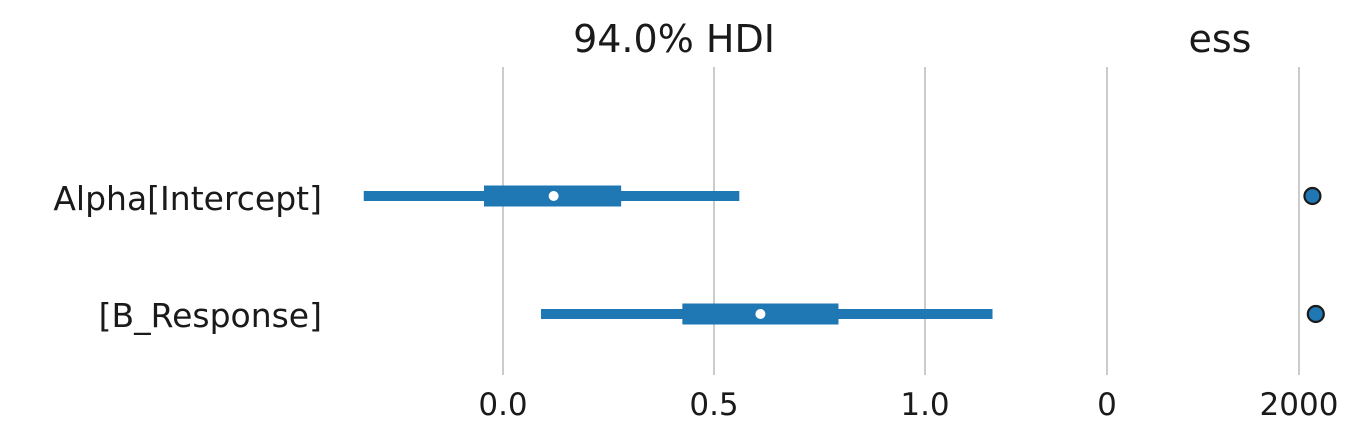 The image size is (1366, 443). I want to click on median-point-alpha-intercept, so click(553, 196).